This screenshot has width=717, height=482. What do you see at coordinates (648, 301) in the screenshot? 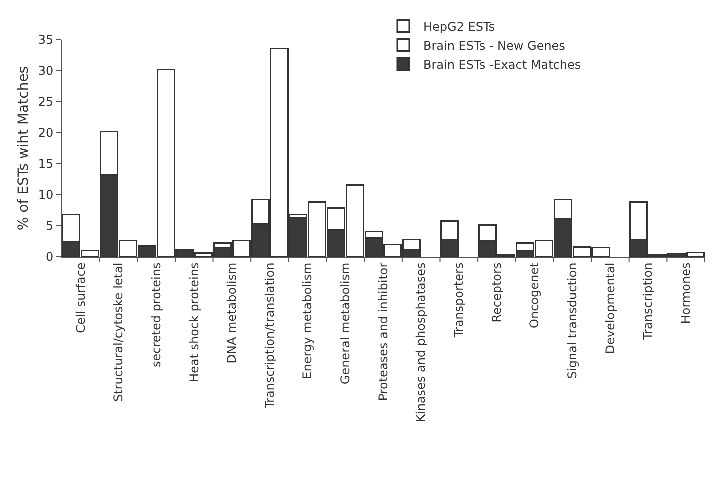
I see `x-tick-label: Transcription` at bounding box center [648, 301].